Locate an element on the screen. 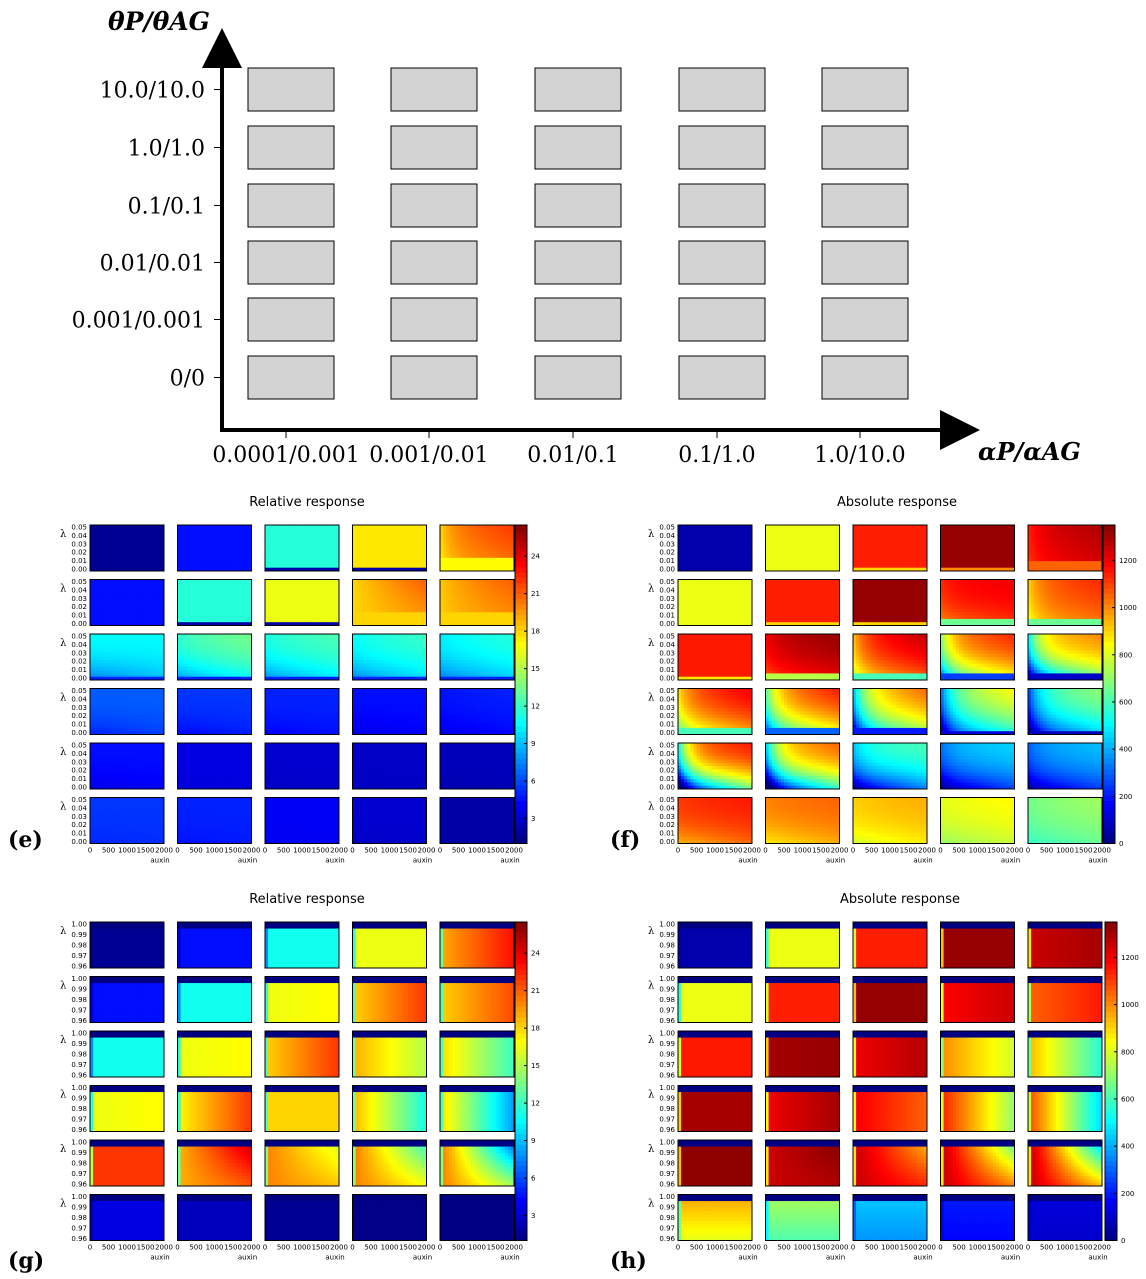 The height and width of the screenshot is (1279, 1146). y-tick-label: 0.02 is located at coordinates (79, 607).